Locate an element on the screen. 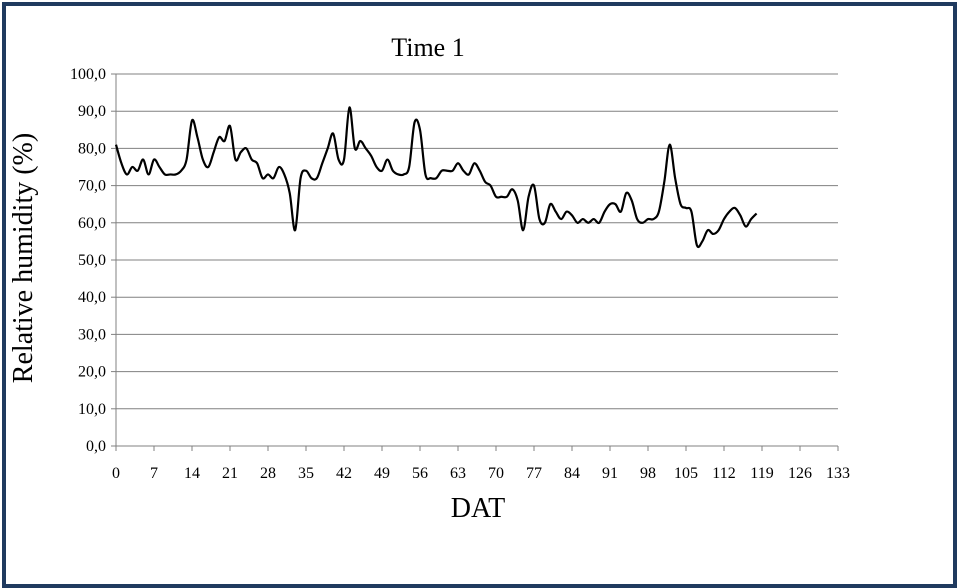 The width and height of the screenshot is (957, 588). title-background is located at coordinates (429, 72).